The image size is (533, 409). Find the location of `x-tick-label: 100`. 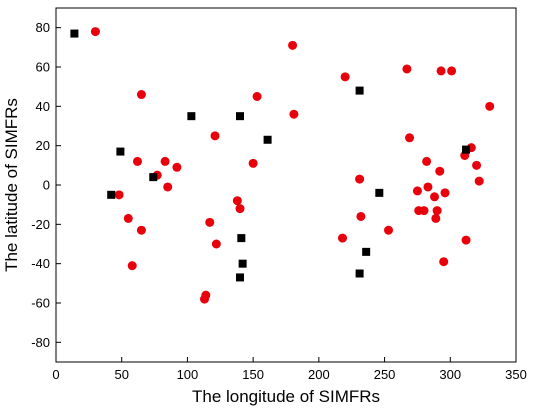

x-tick-label: 100 is located at coordinates (188, 374).